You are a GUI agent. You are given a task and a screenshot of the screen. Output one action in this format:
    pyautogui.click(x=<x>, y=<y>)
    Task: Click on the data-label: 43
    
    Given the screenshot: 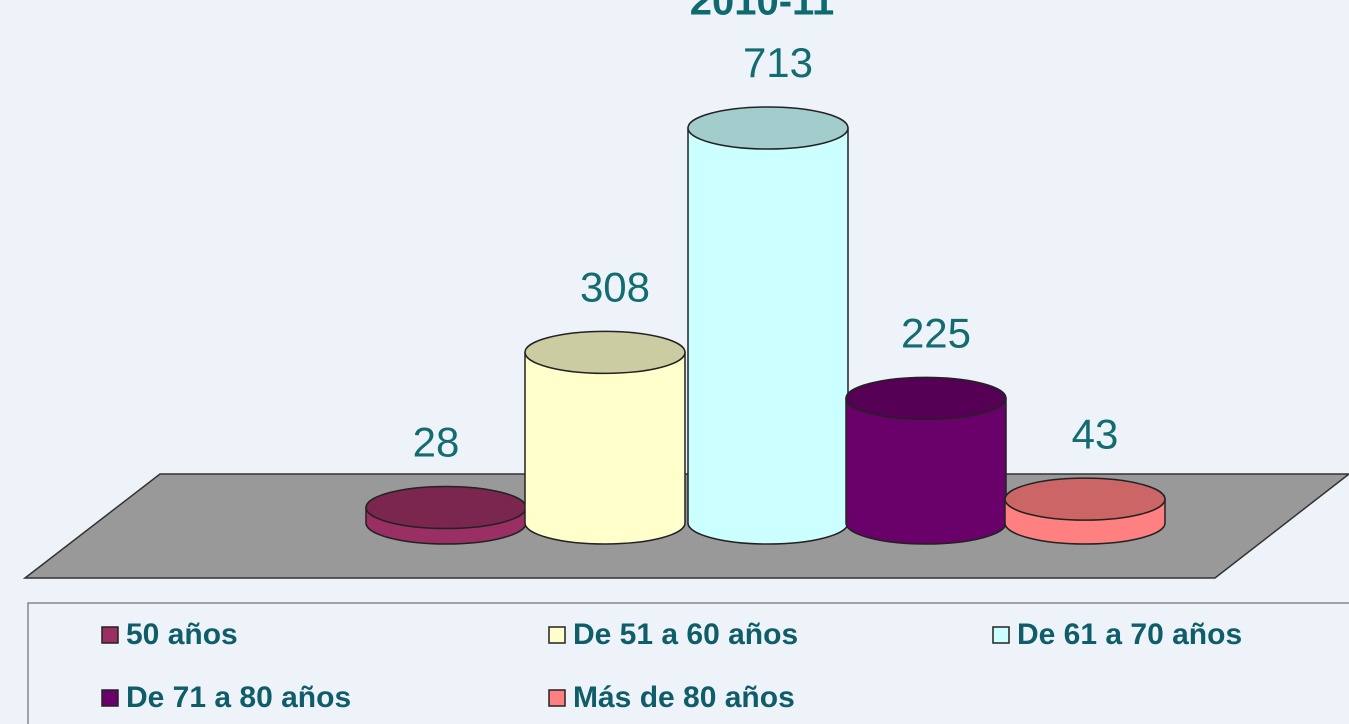 What is the action you would take?
    pyautogui.click(x=1095, y=433)
    